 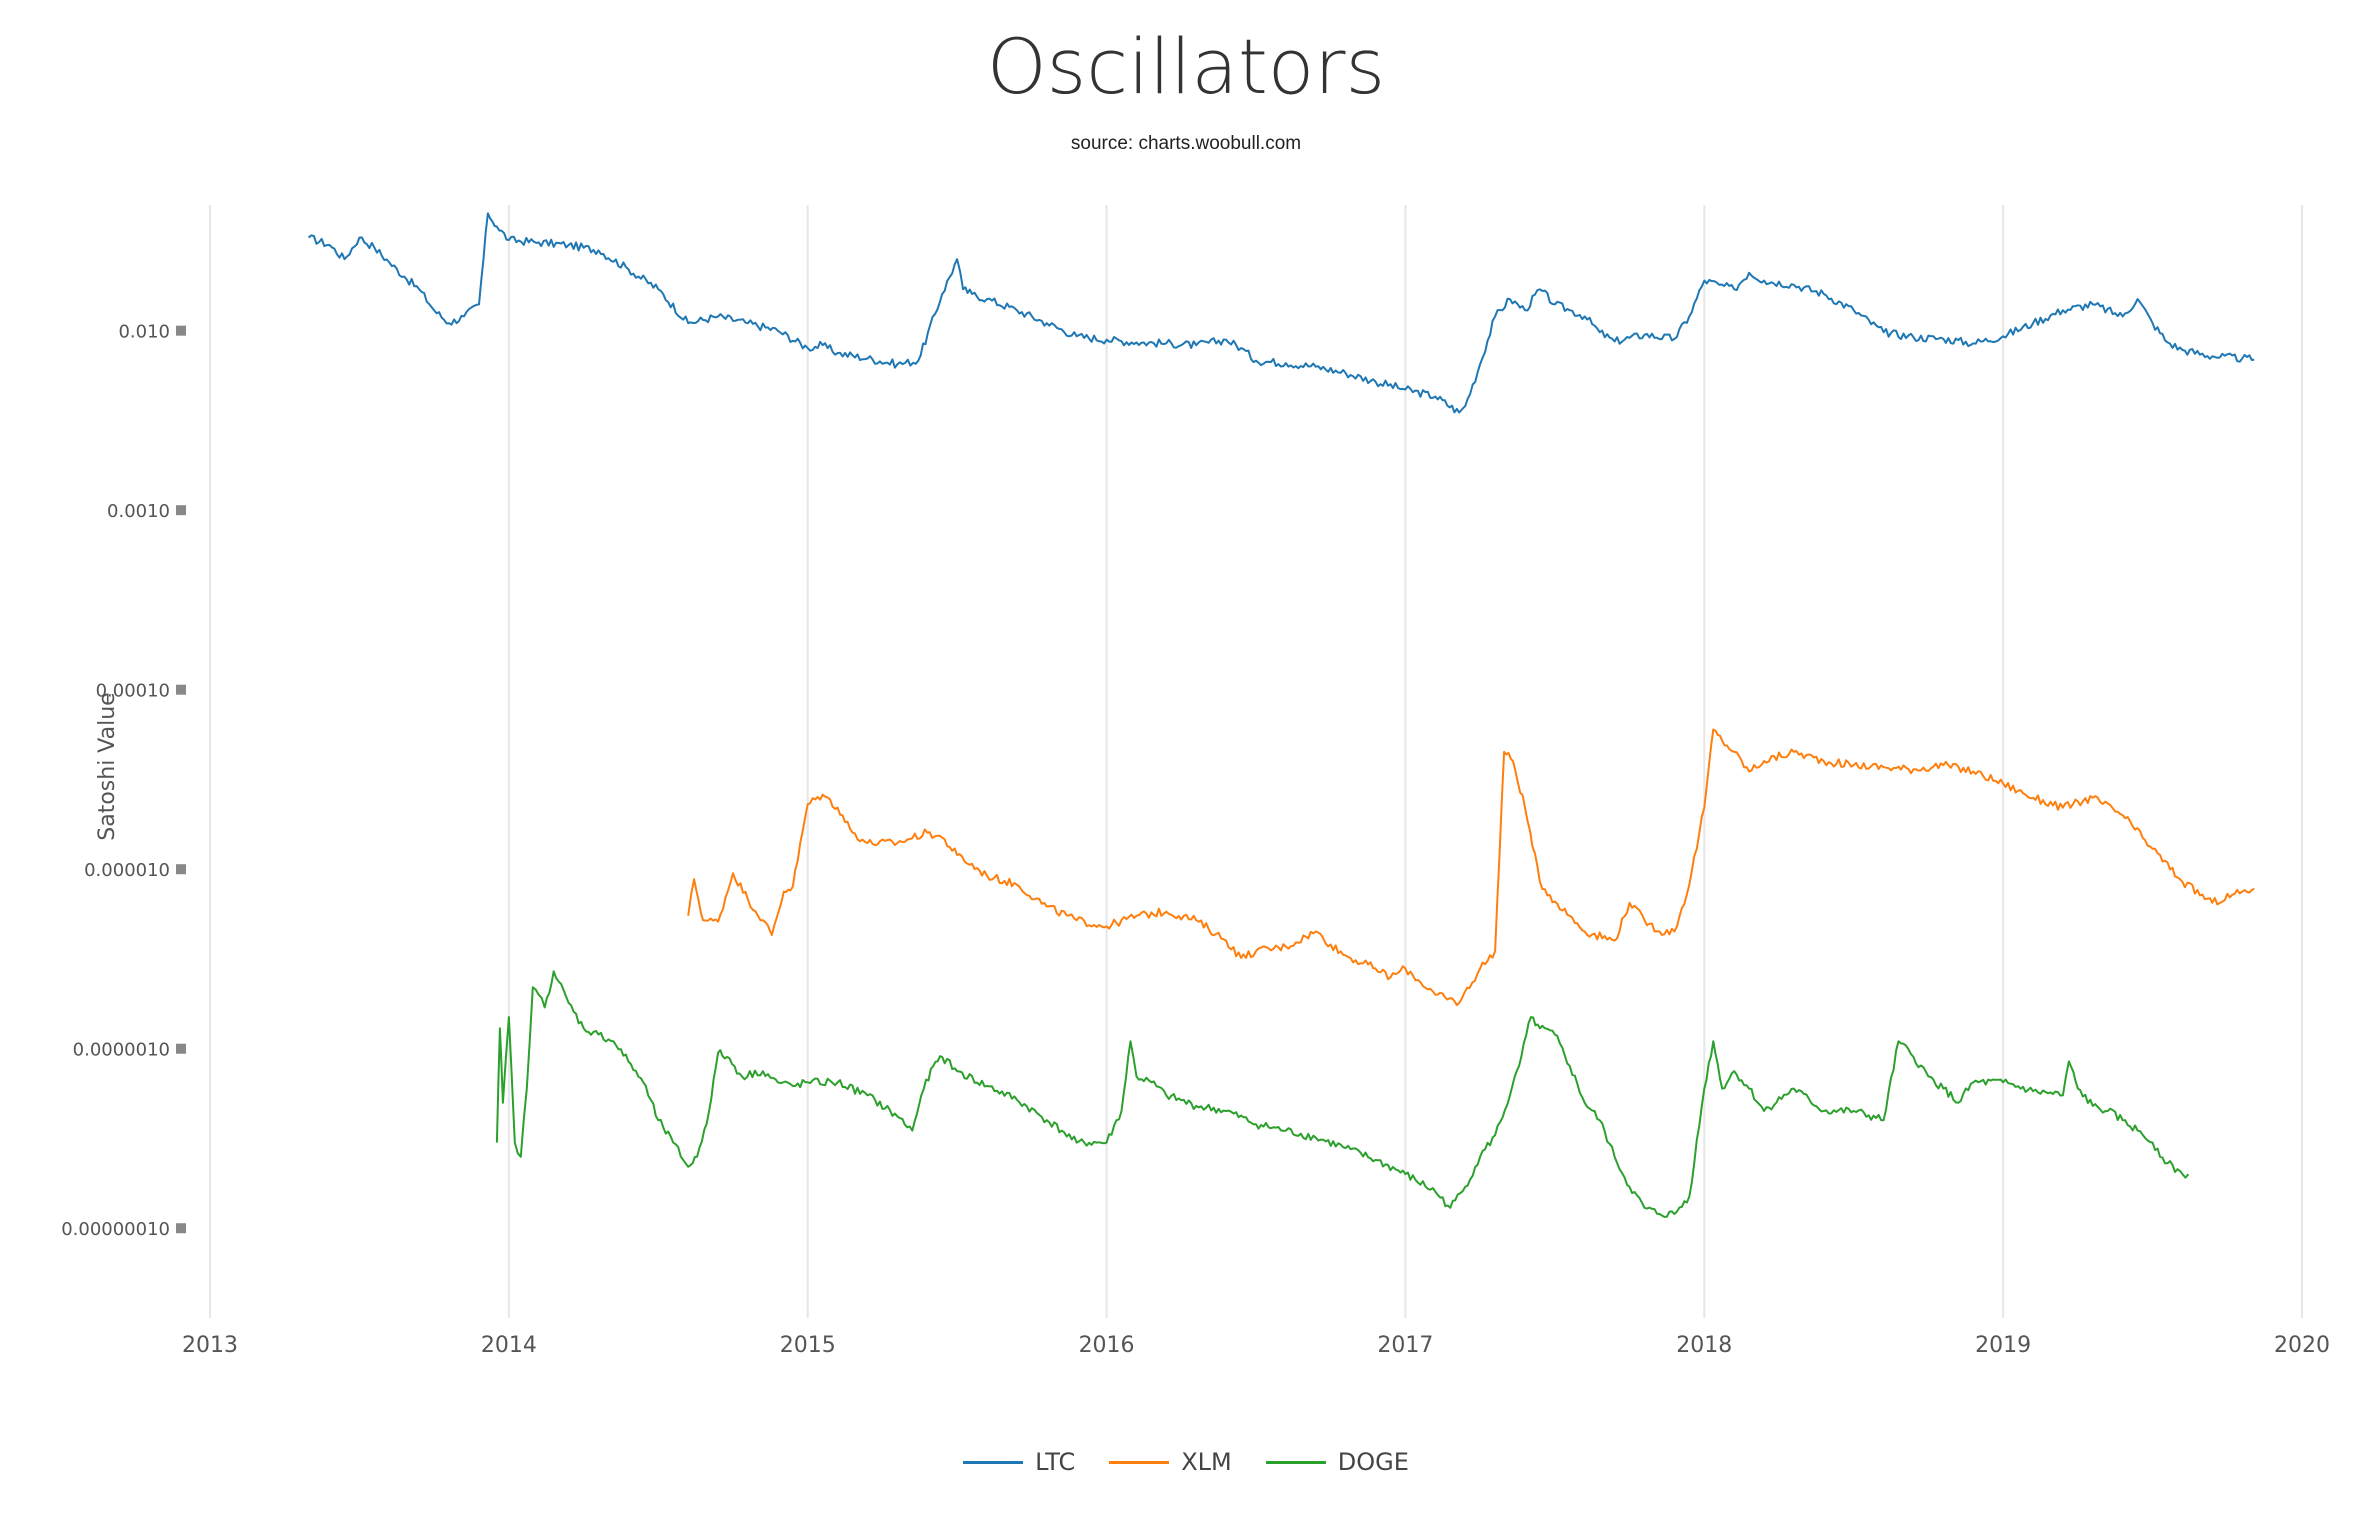 What do you see at coordinates (1704, 1345) in the screenshot?
I see `x-tick-label-2018: 2018` at bounding box center [1704, 1345].